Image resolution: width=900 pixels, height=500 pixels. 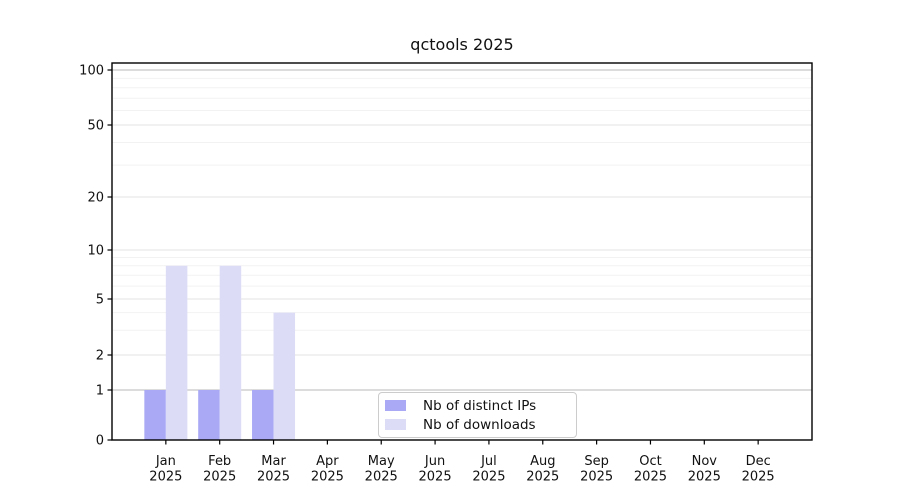 What do you see at coordinates (462, 44) in the screenshot?
I see `chart-title: qctools 2025` at bounding box center [462, 44].